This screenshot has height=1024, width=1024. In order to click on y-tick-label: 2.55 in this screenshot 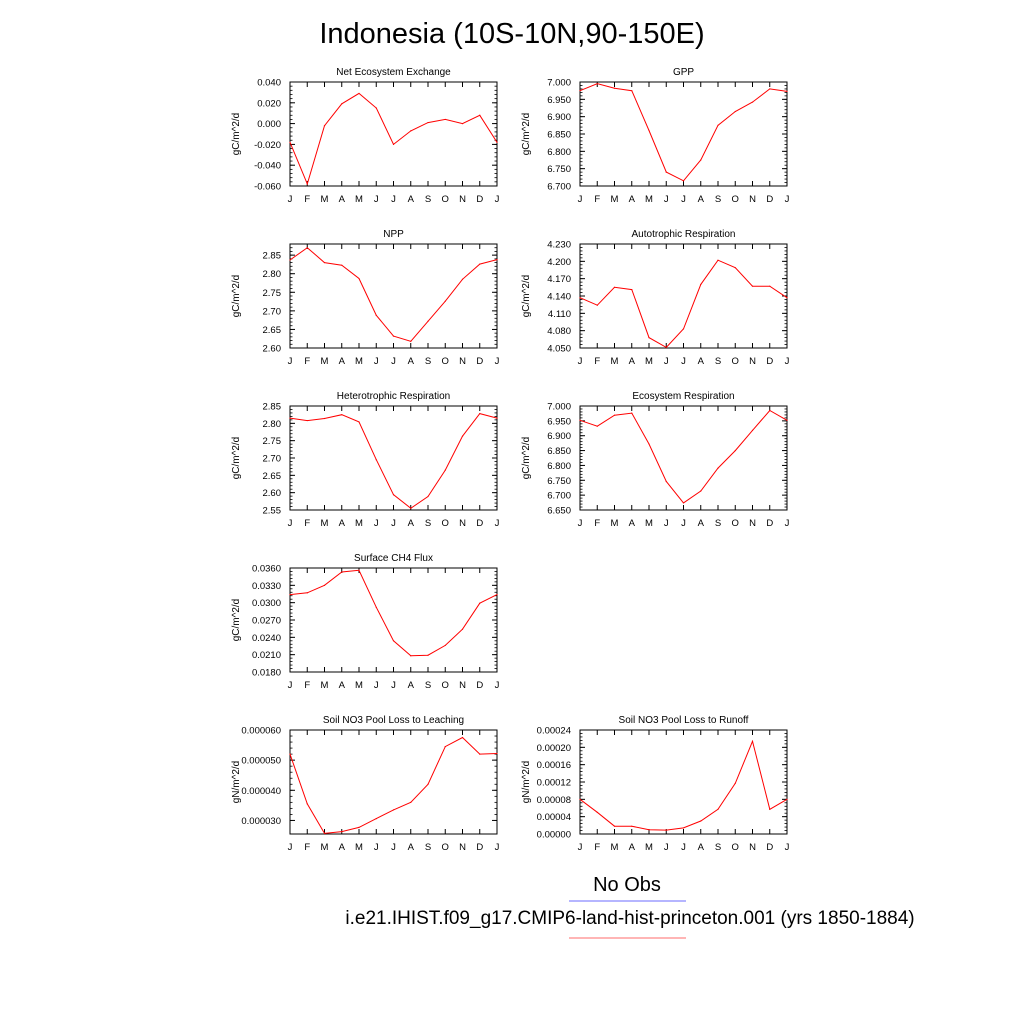, I will do `click(272, 511)`.